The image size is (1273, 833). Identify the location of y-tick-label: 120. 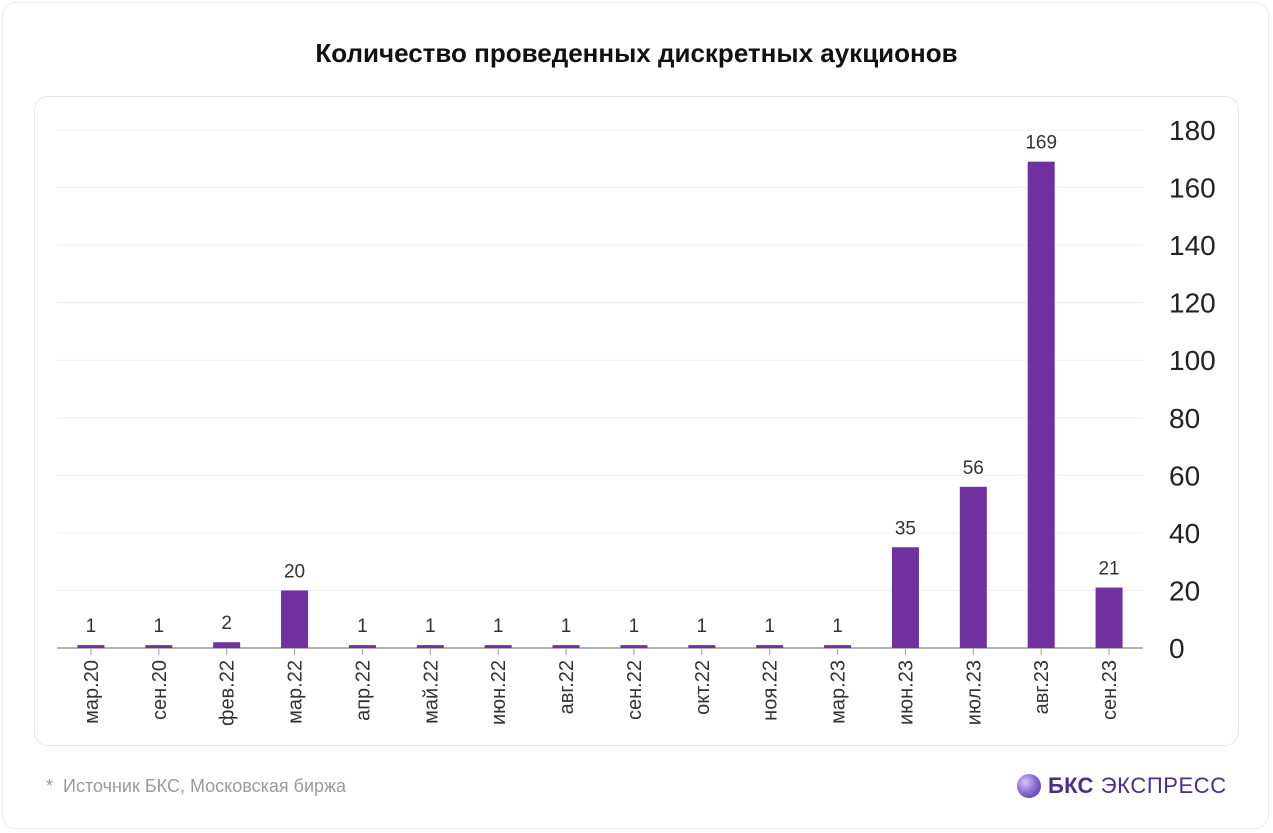
(1192, 303).